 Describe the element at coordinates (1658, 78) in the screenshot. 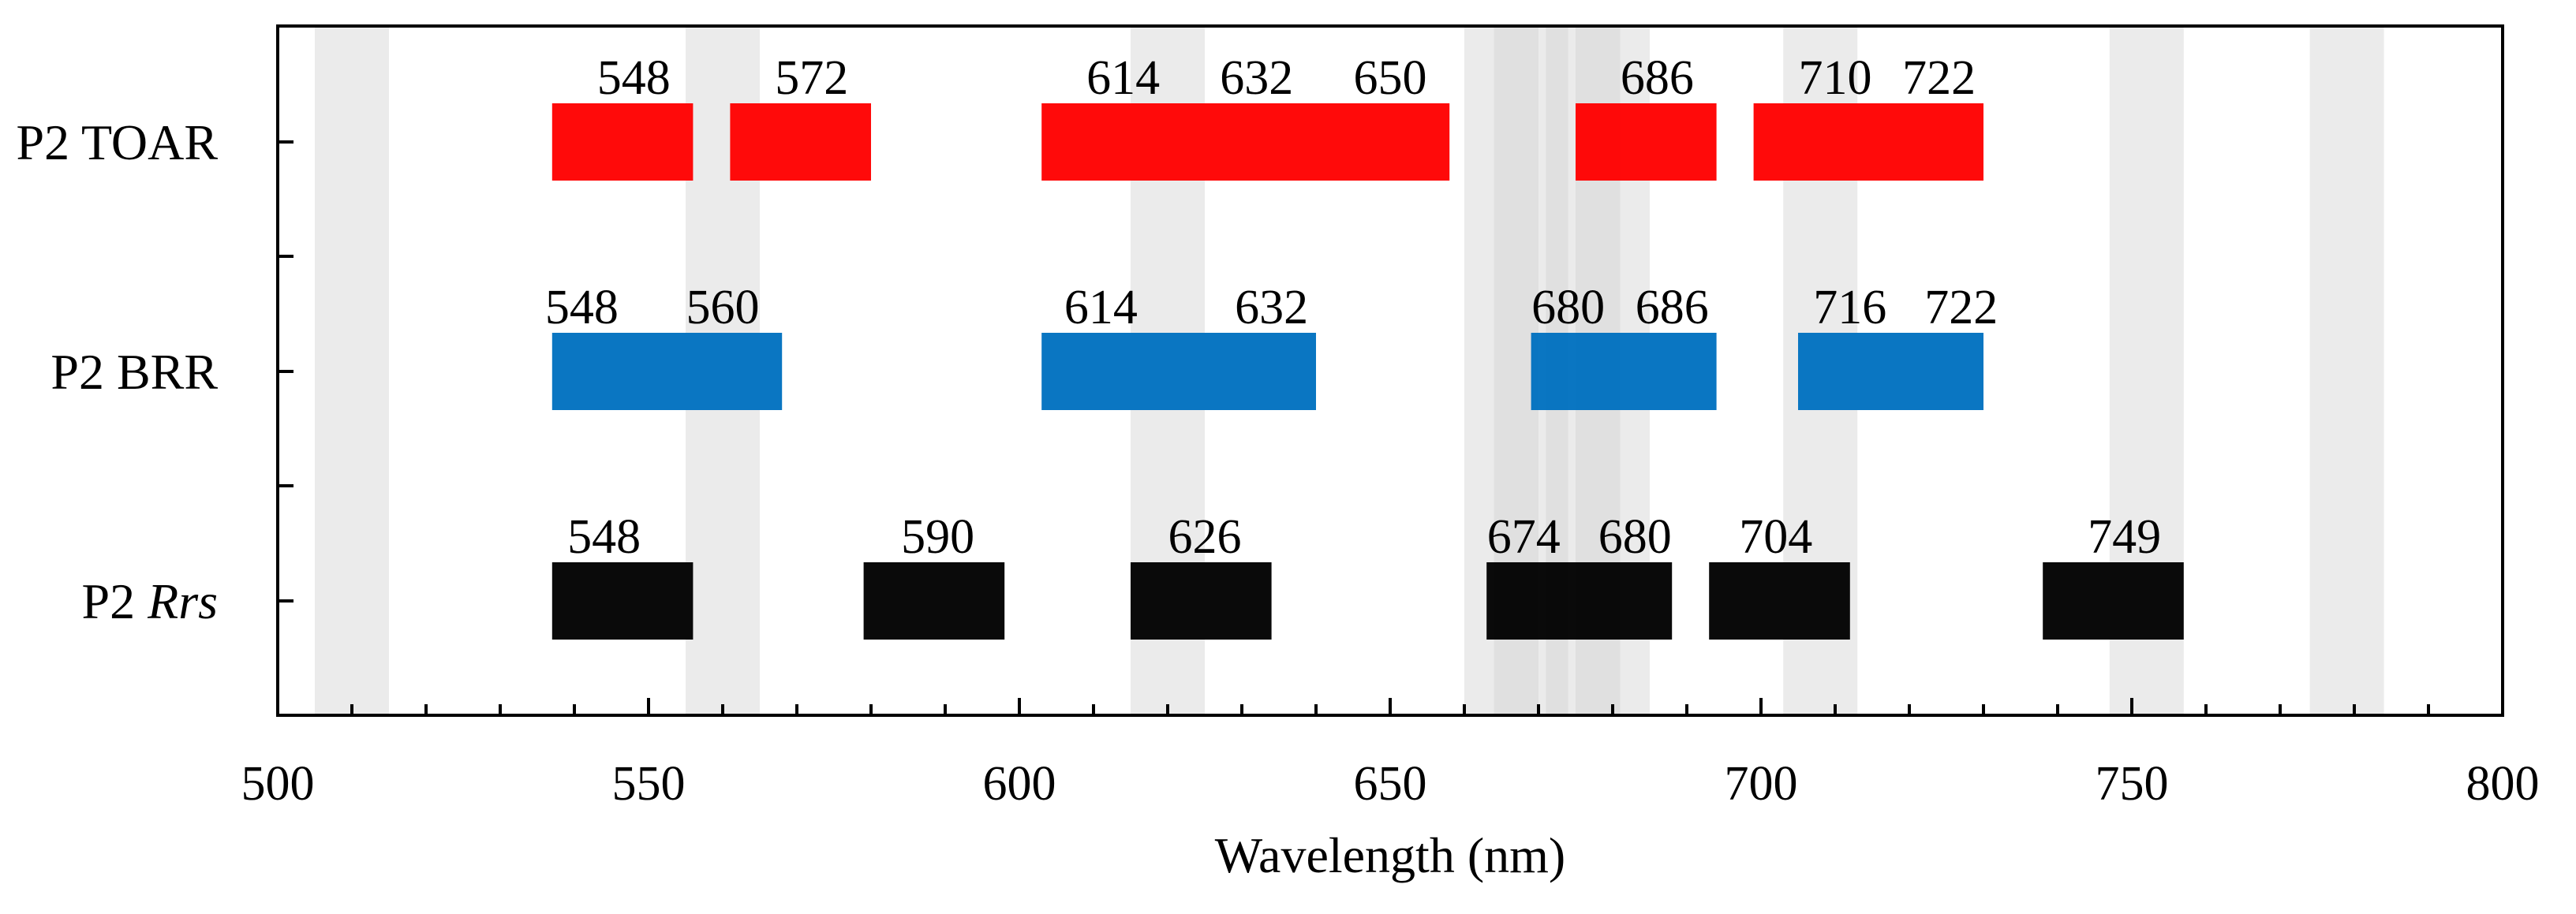

I see `band-label-p2-toar-5: 686` at that location.